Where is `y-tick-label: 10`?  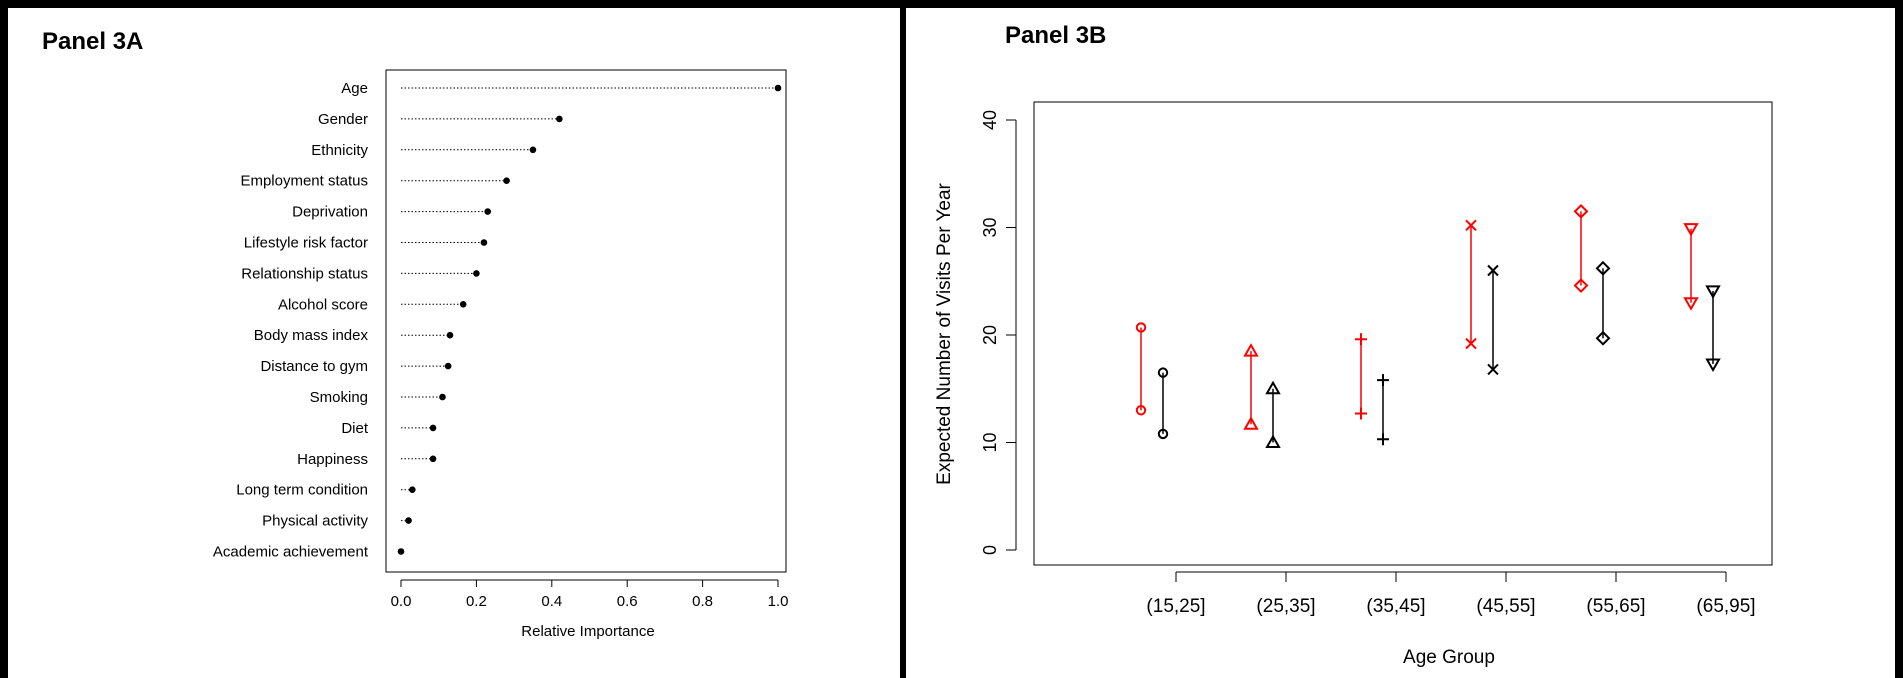 y-tick-label: 10 is located at coordinates (990, 442).